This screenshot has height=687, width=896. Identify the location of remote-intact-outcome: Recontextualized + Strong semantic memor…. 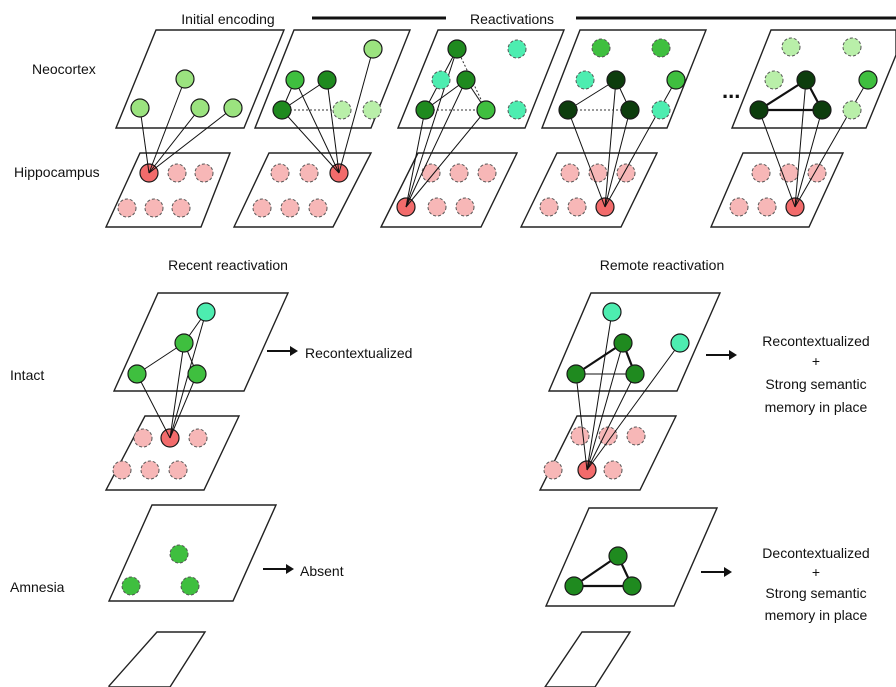
(815, 374).